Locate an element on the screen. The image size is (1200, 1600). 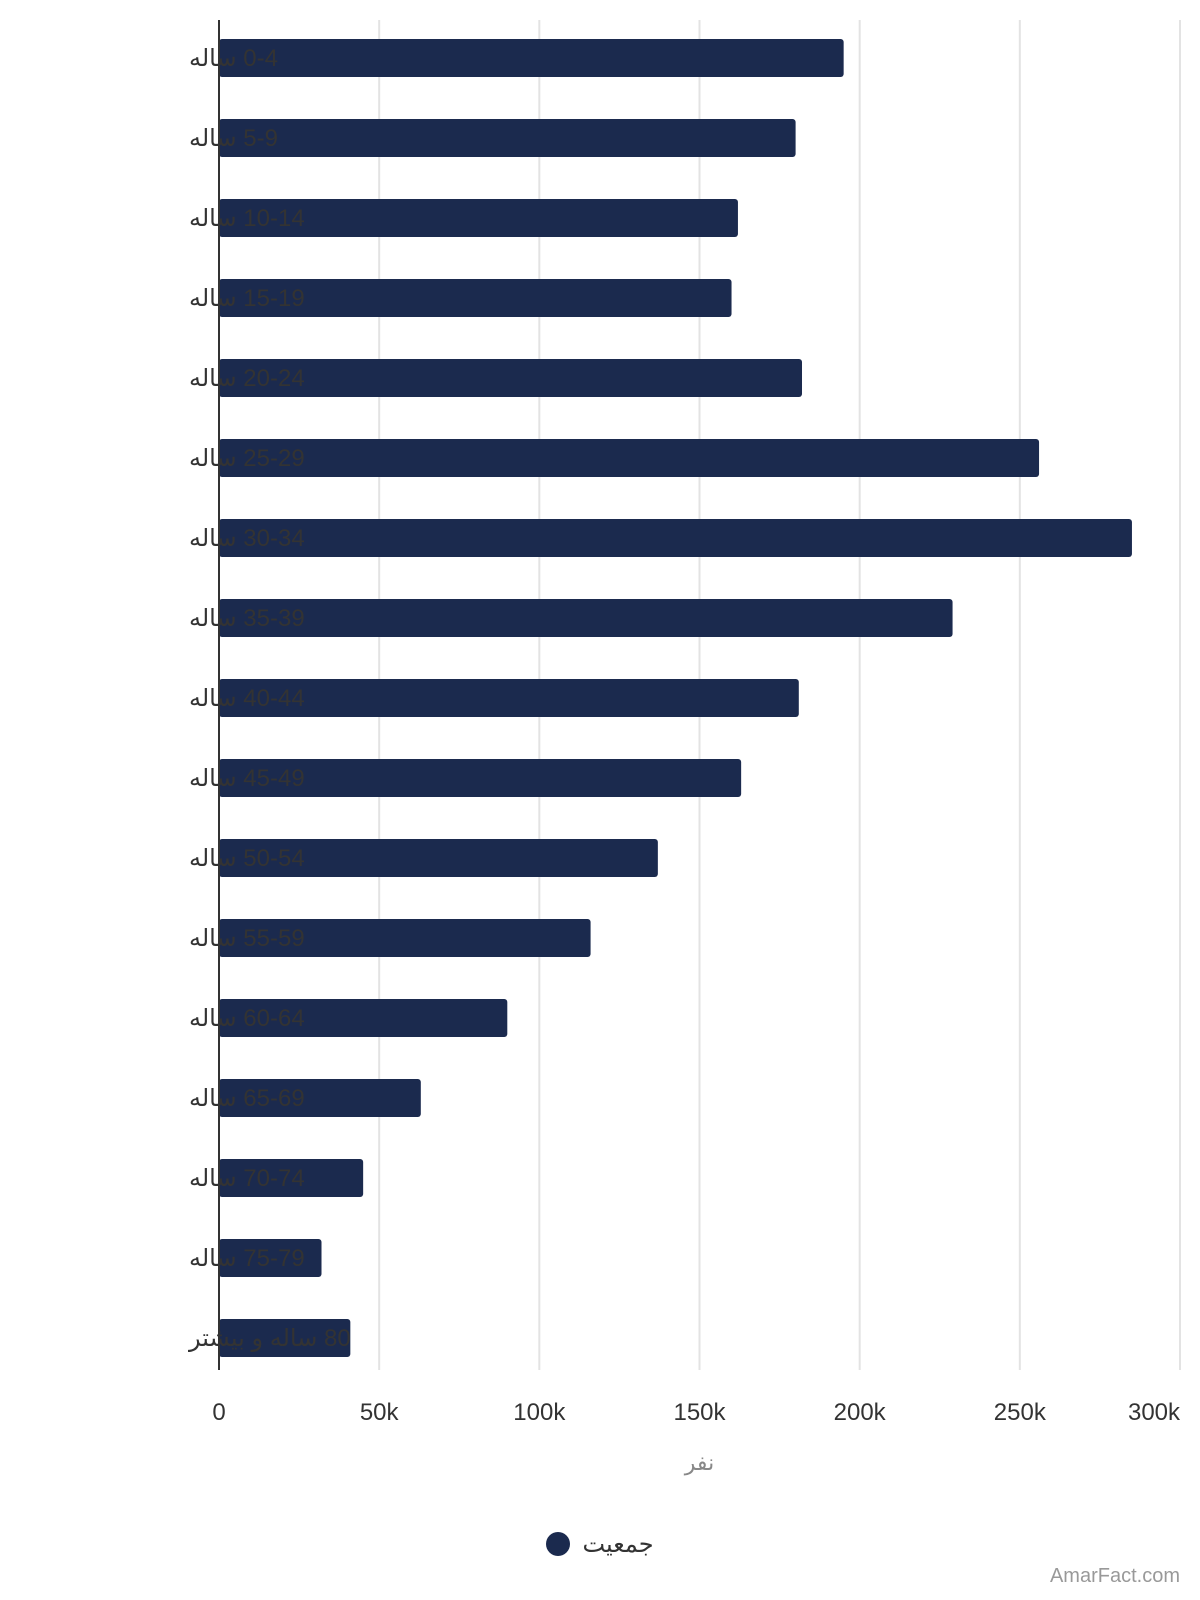
category-label: 10-14 ساله is located at coordinates (247, 218).